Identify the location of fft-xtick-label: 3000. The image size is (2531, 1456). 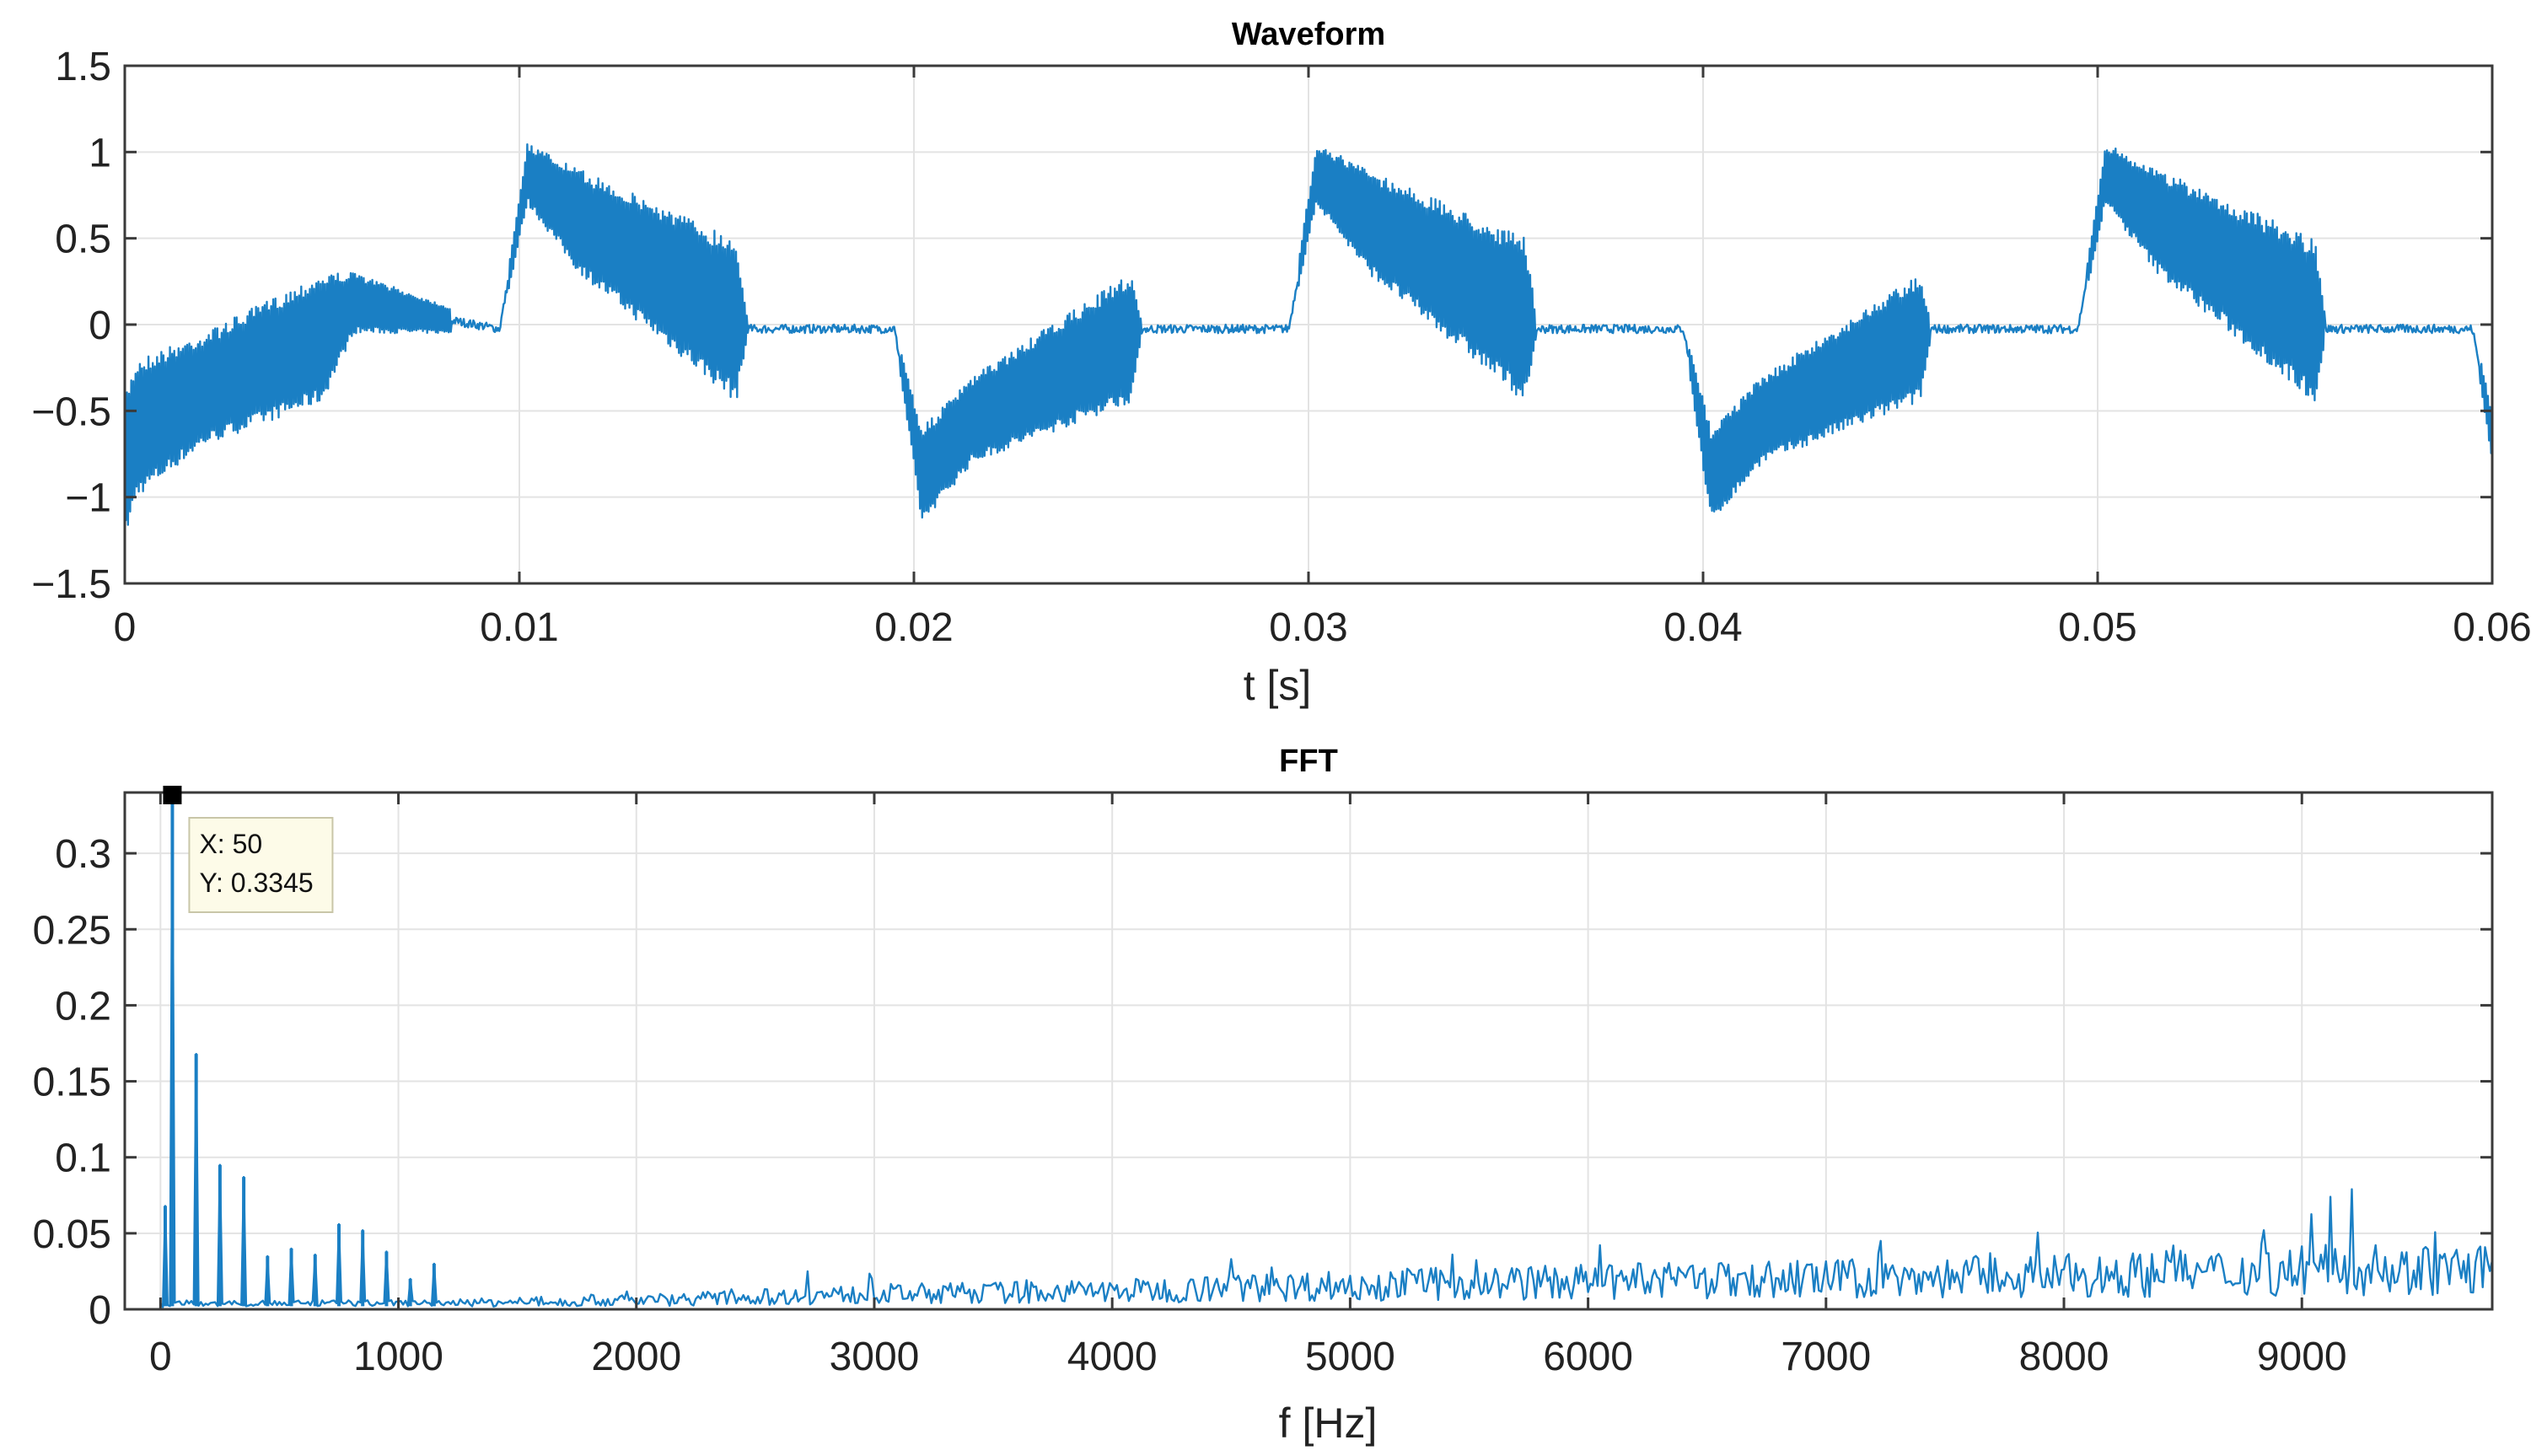
(875, 1357).